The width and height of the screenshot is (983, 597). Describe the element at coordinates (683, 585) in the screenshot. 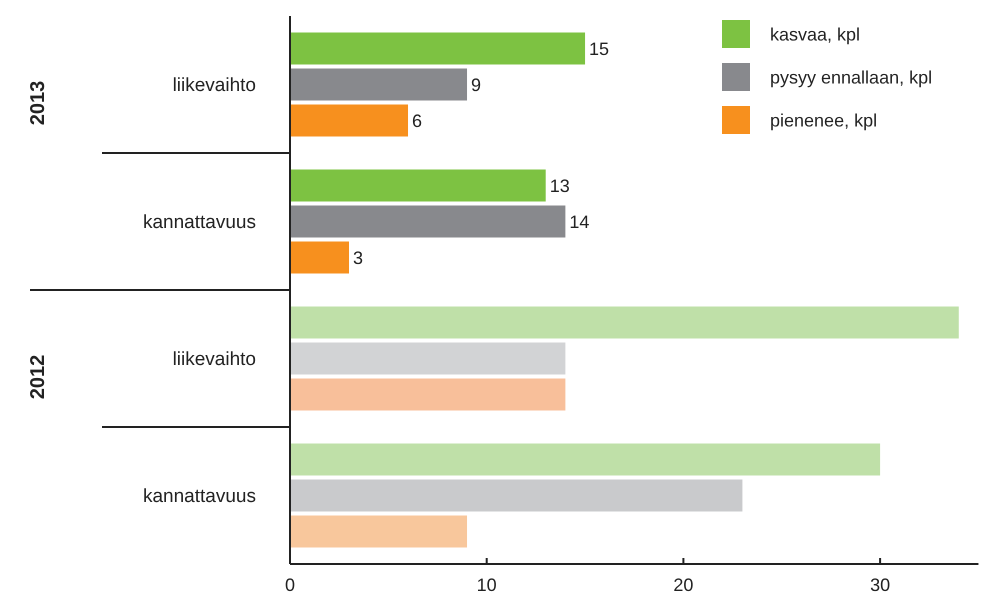

I see `x-tick-label: 20` at that location.